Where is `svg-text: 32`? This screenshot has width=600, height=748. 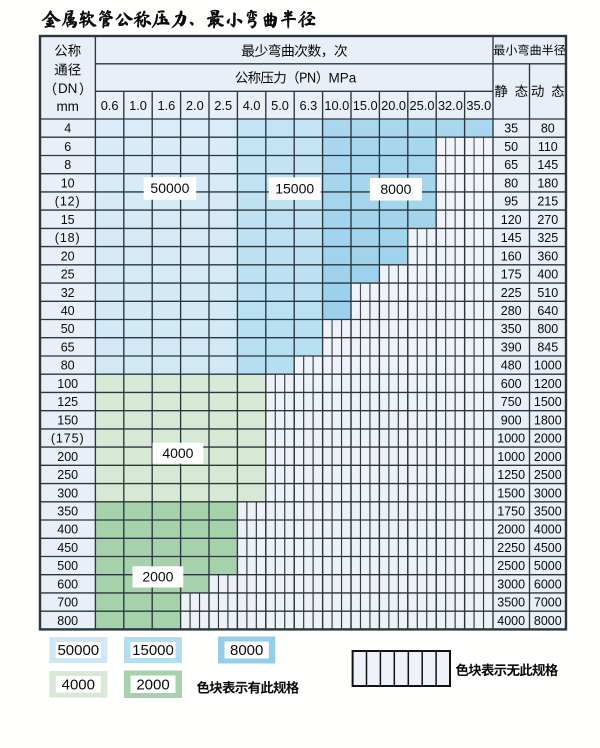 svg-text: 32 is located at coordinates (68, 293).